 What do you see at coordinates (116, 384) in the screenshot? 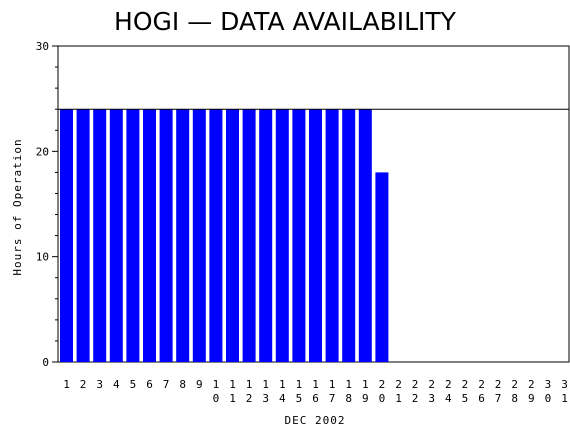
I see `x-tick-label: 4` at bounding box center [116, 384].